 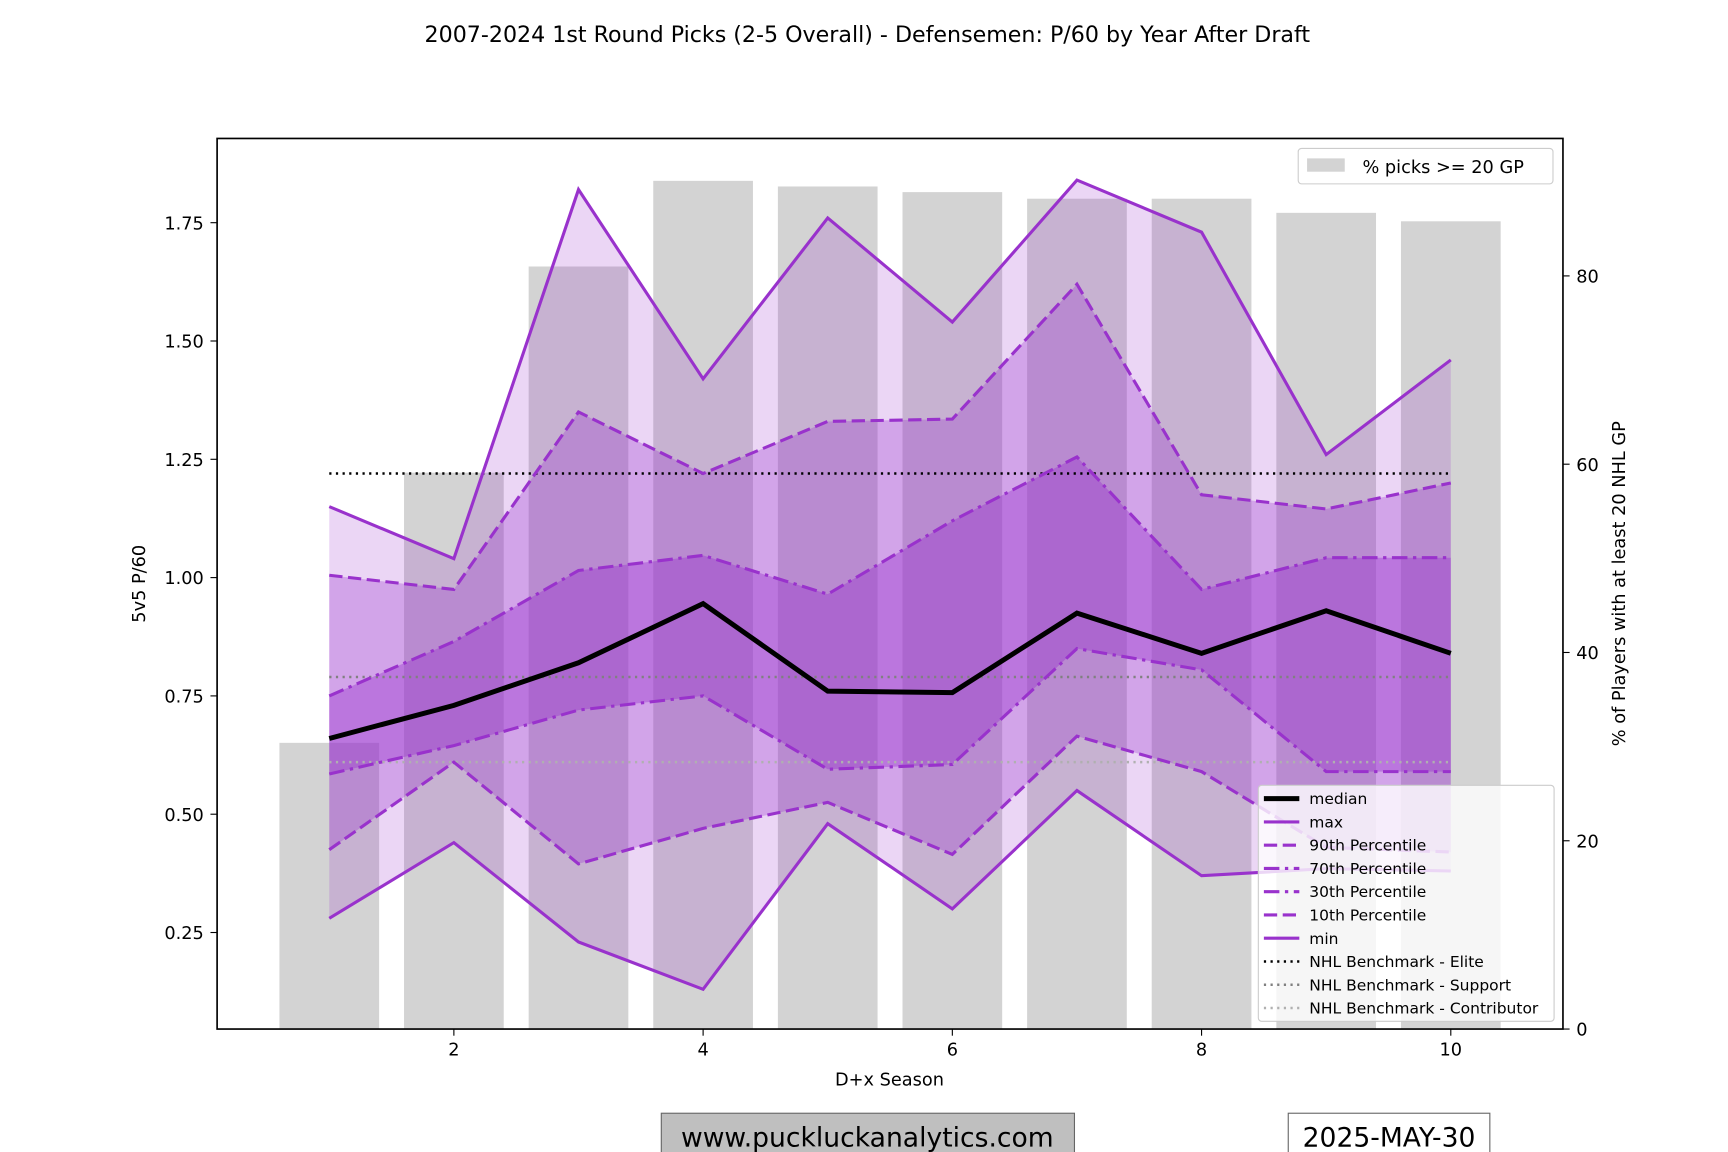 I want to click on y-right-tick-label: 80, so click(x=1587, y=278).